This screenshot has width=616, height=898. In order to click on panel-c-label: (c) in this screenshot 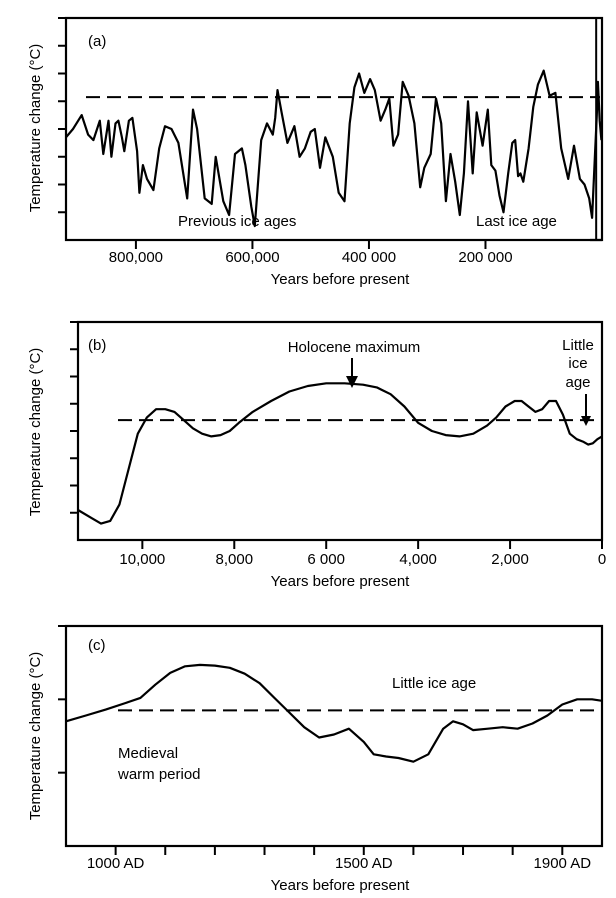, I will do `click(97, 645)`.